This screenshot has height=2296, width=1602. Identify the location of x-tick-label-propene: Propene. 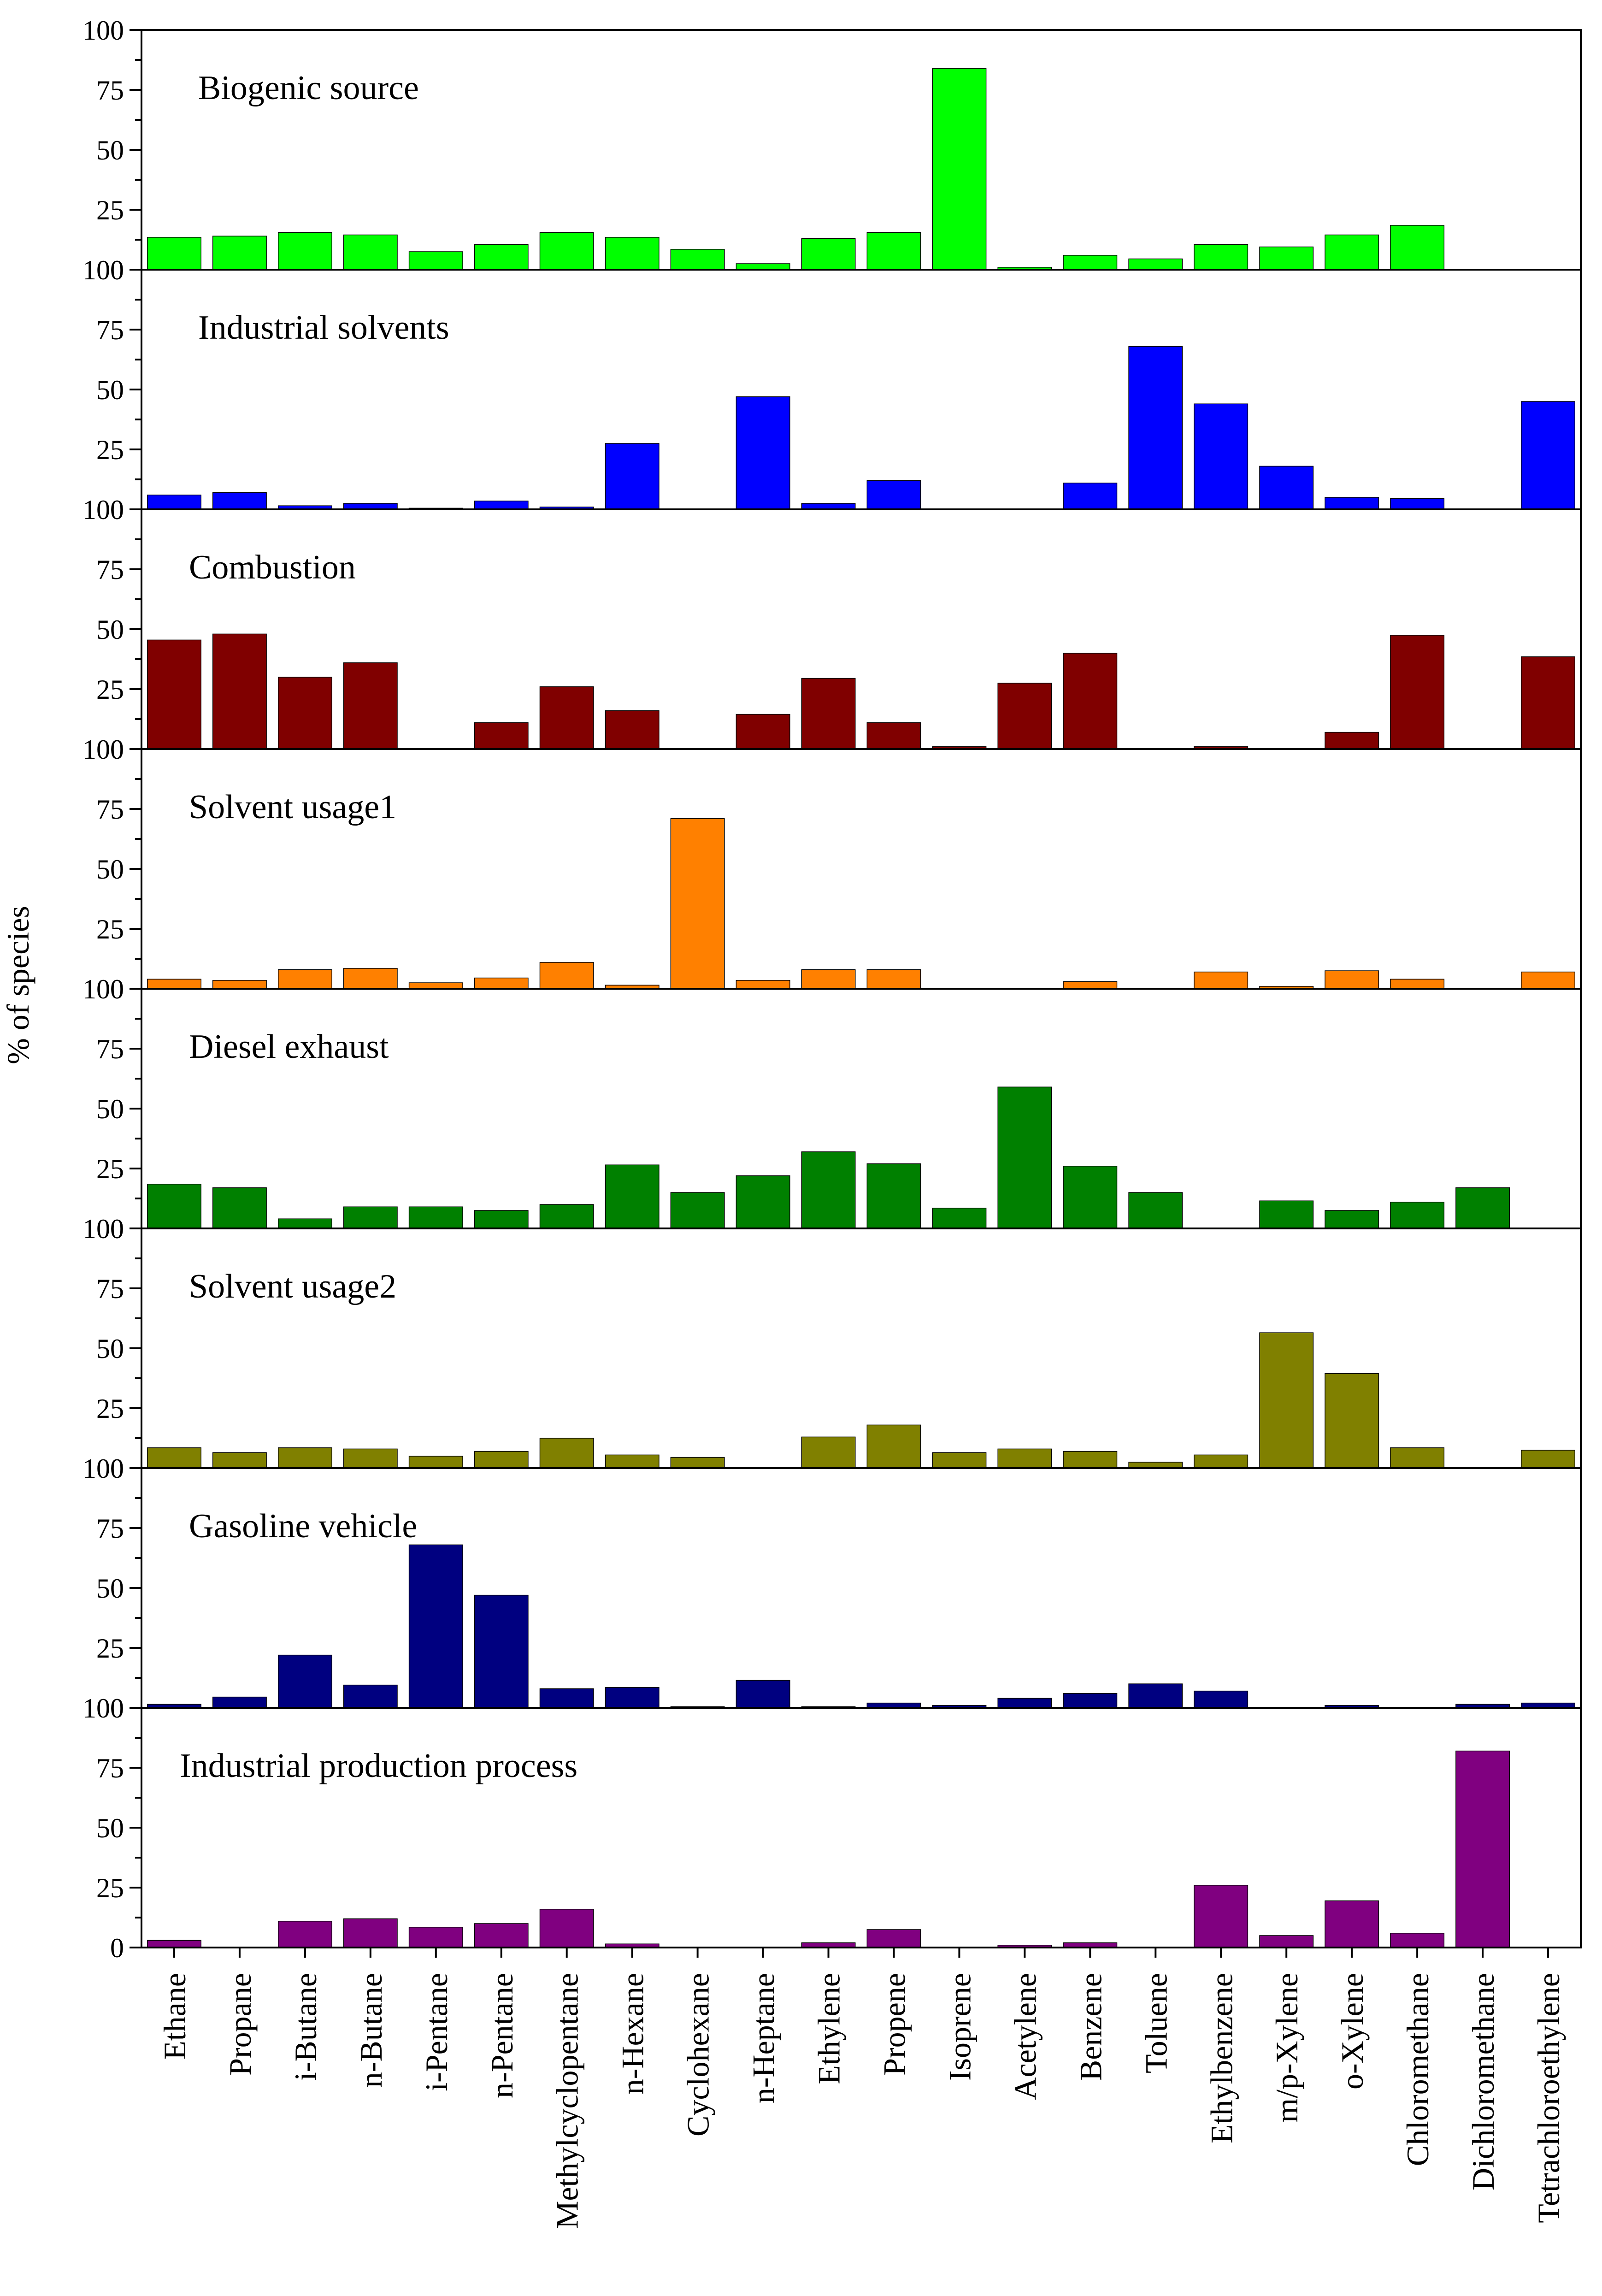
(894, 2025).